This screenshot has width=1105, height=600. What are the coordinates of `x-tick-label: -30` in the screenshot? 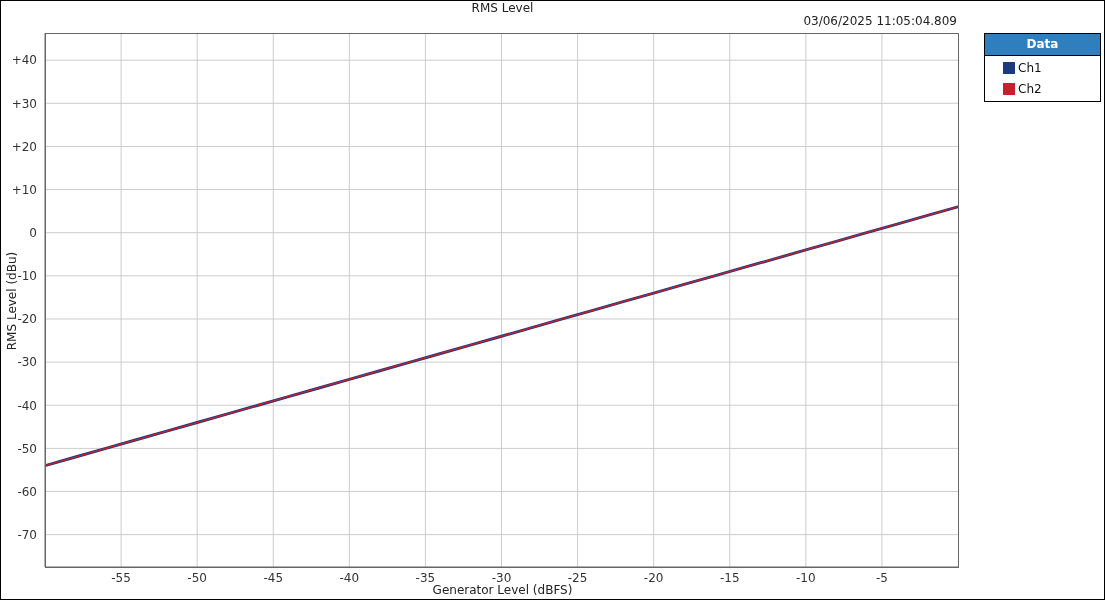 It's located at (501, 577).